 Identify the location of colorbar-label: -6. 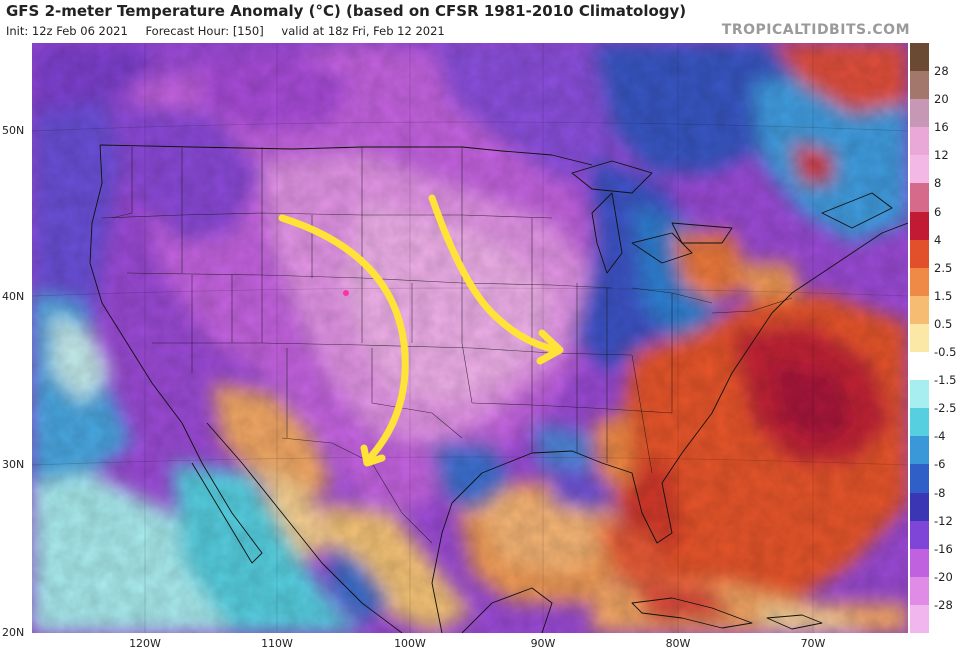
(940, 464).